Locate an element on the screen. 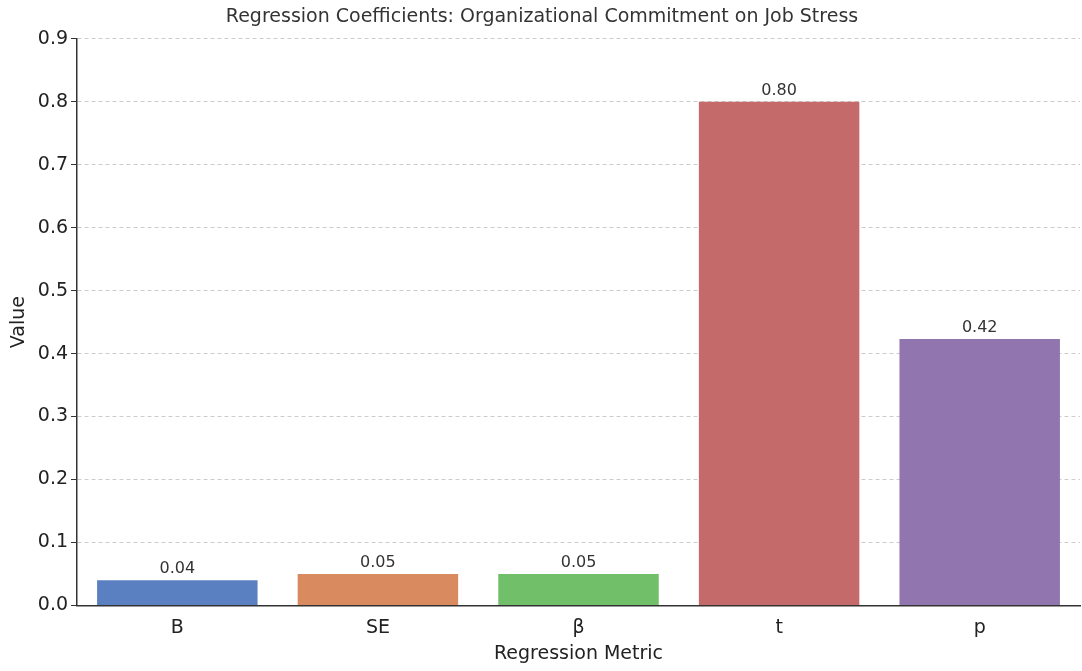 The height and width of the screenshot is (671, 1082). y-tick-label: 0.5 is located at coordinates (53, 288).